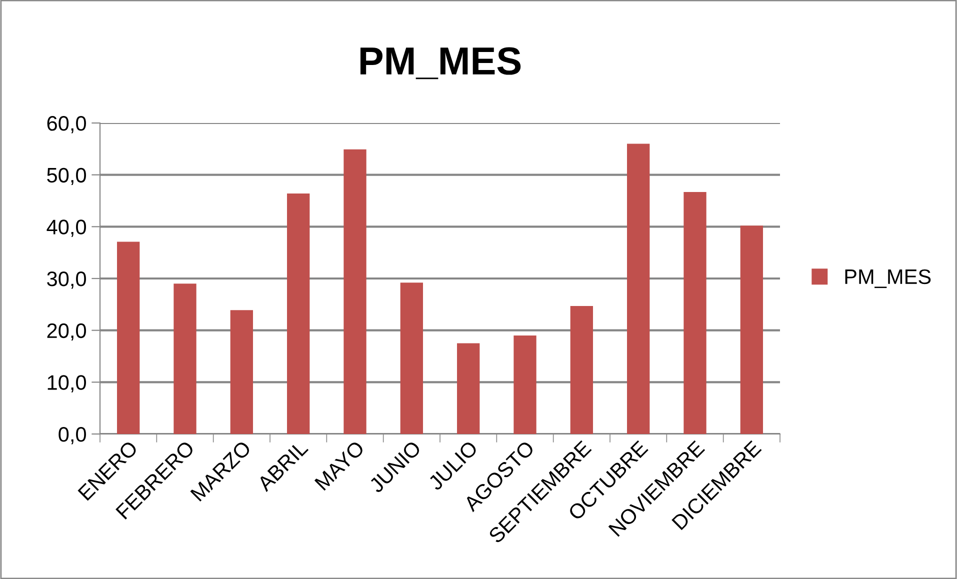 The height and width of the screenshot is (579, 957). I want to click on y-tick-label: 20,0, so click(66, 332).